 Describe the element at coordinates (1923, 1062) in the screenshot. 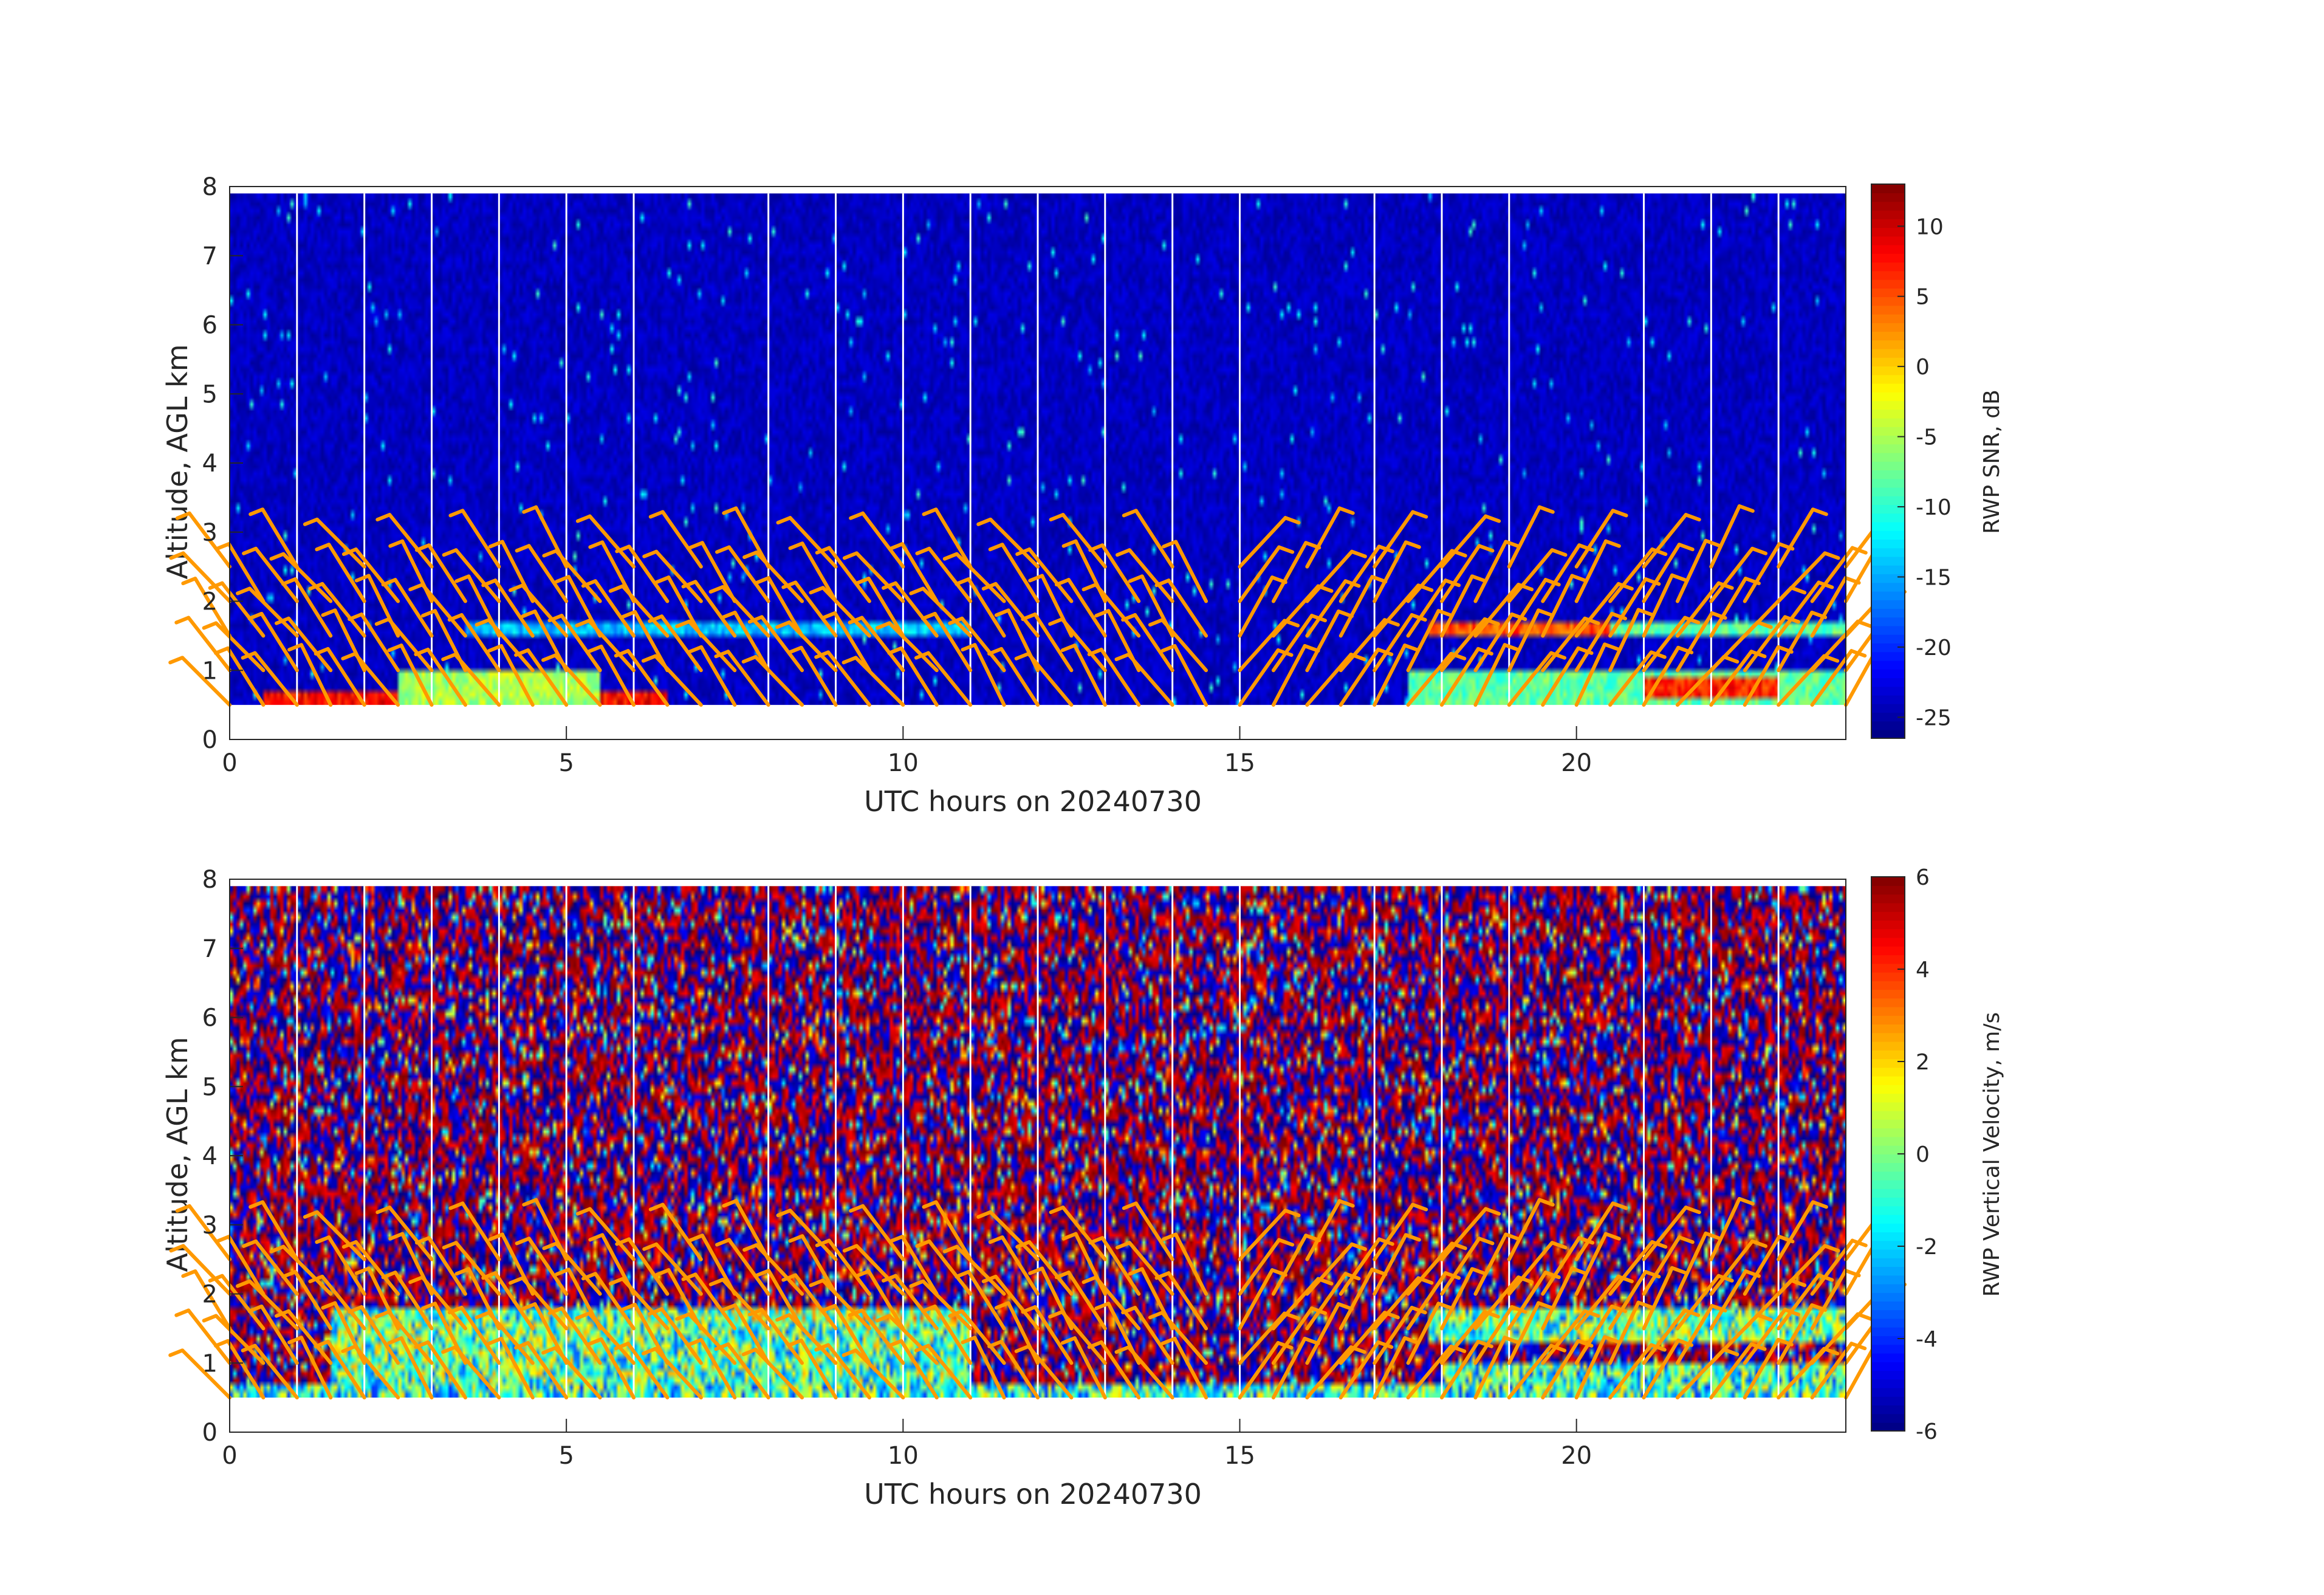

I see `colorbar-tick-label: 2` at that location.